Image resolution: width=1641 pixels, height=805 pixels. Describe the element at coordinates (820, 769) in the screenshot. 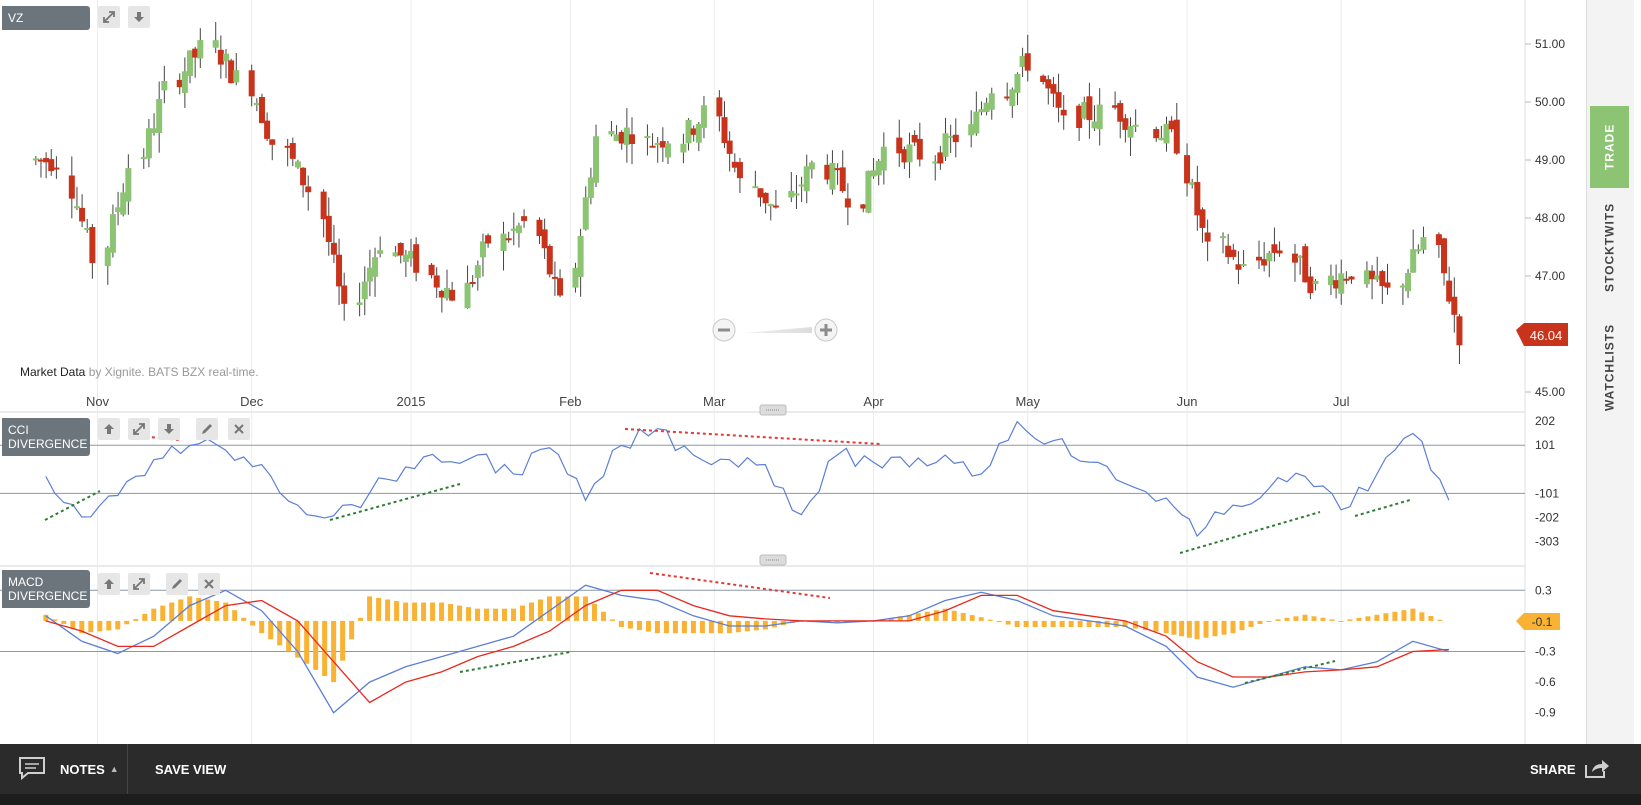

I see `footer-toolbar: NOTES ▲ SAVE VIEW SHARE` at that location.